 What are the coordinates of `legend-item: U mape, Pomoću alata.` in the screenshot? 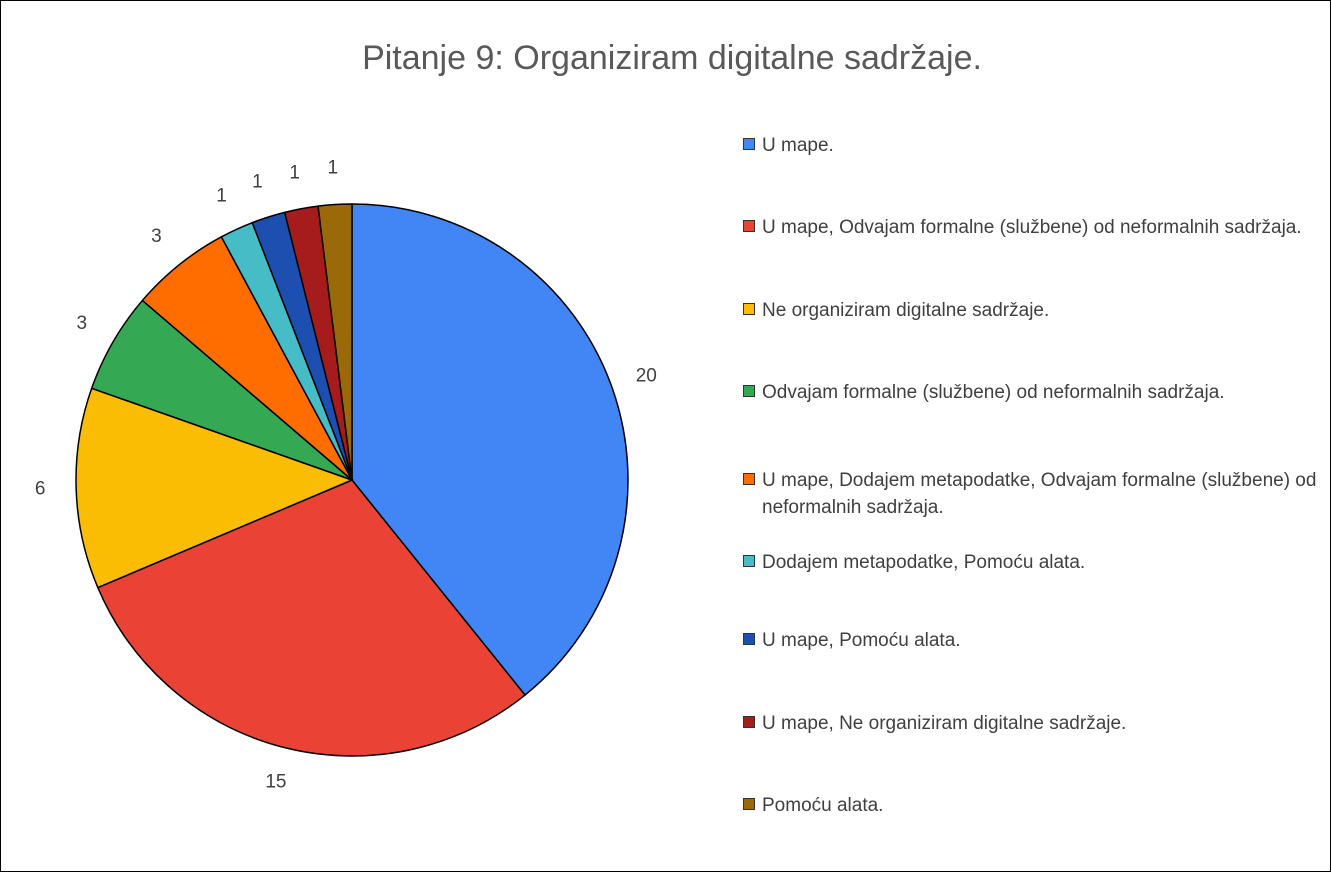 It's located at (1037, 640).